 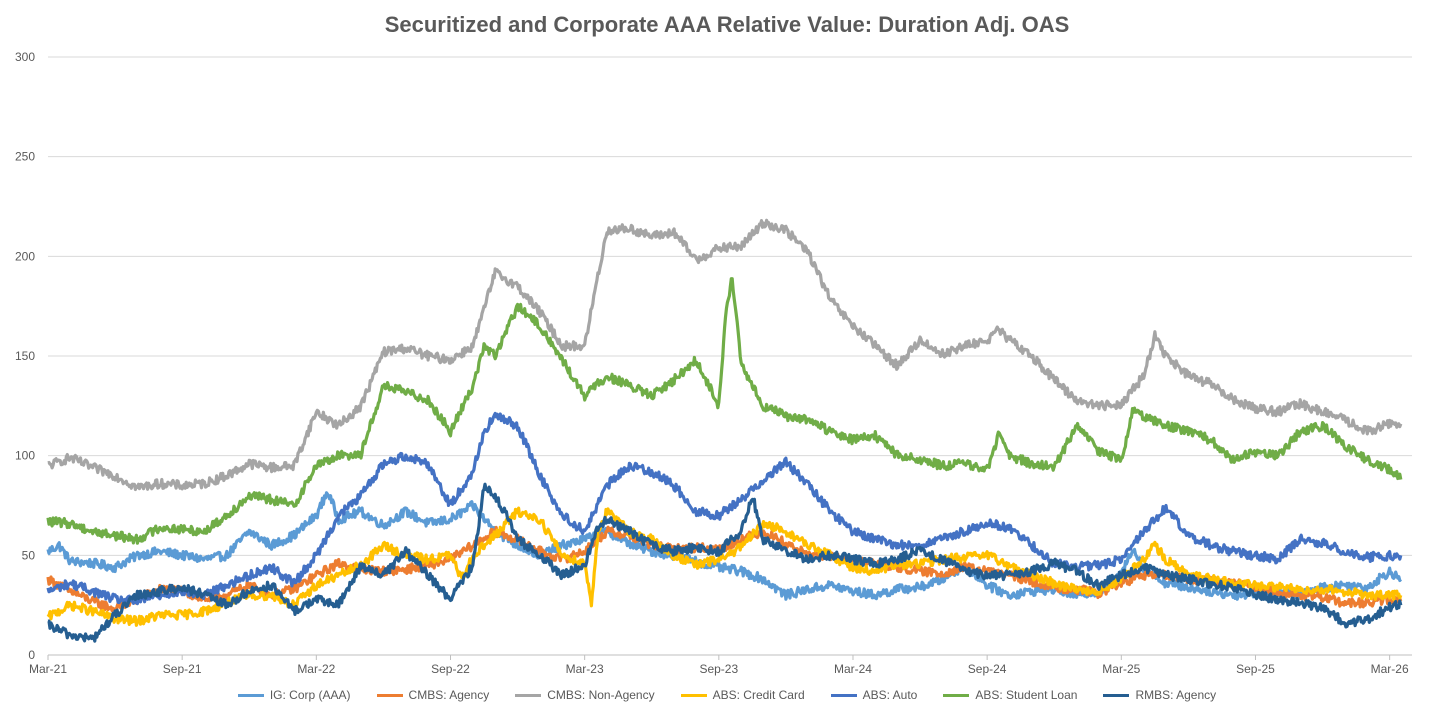 I want to click on x-tick-label: Sep-25, so click(x=1255, y=669).